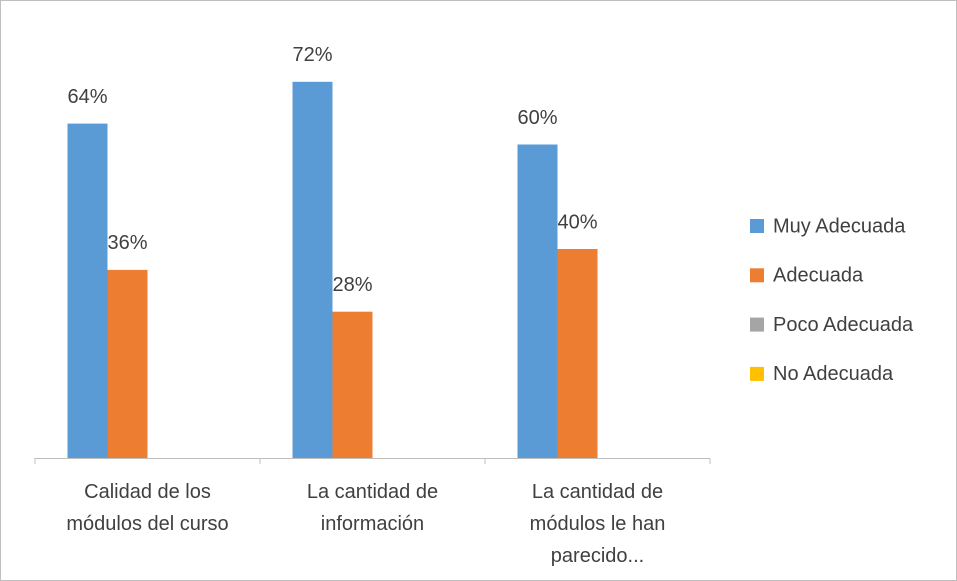  I want to click on x-tick-label: Calidad de los módulos del curso, so click(147, 508).